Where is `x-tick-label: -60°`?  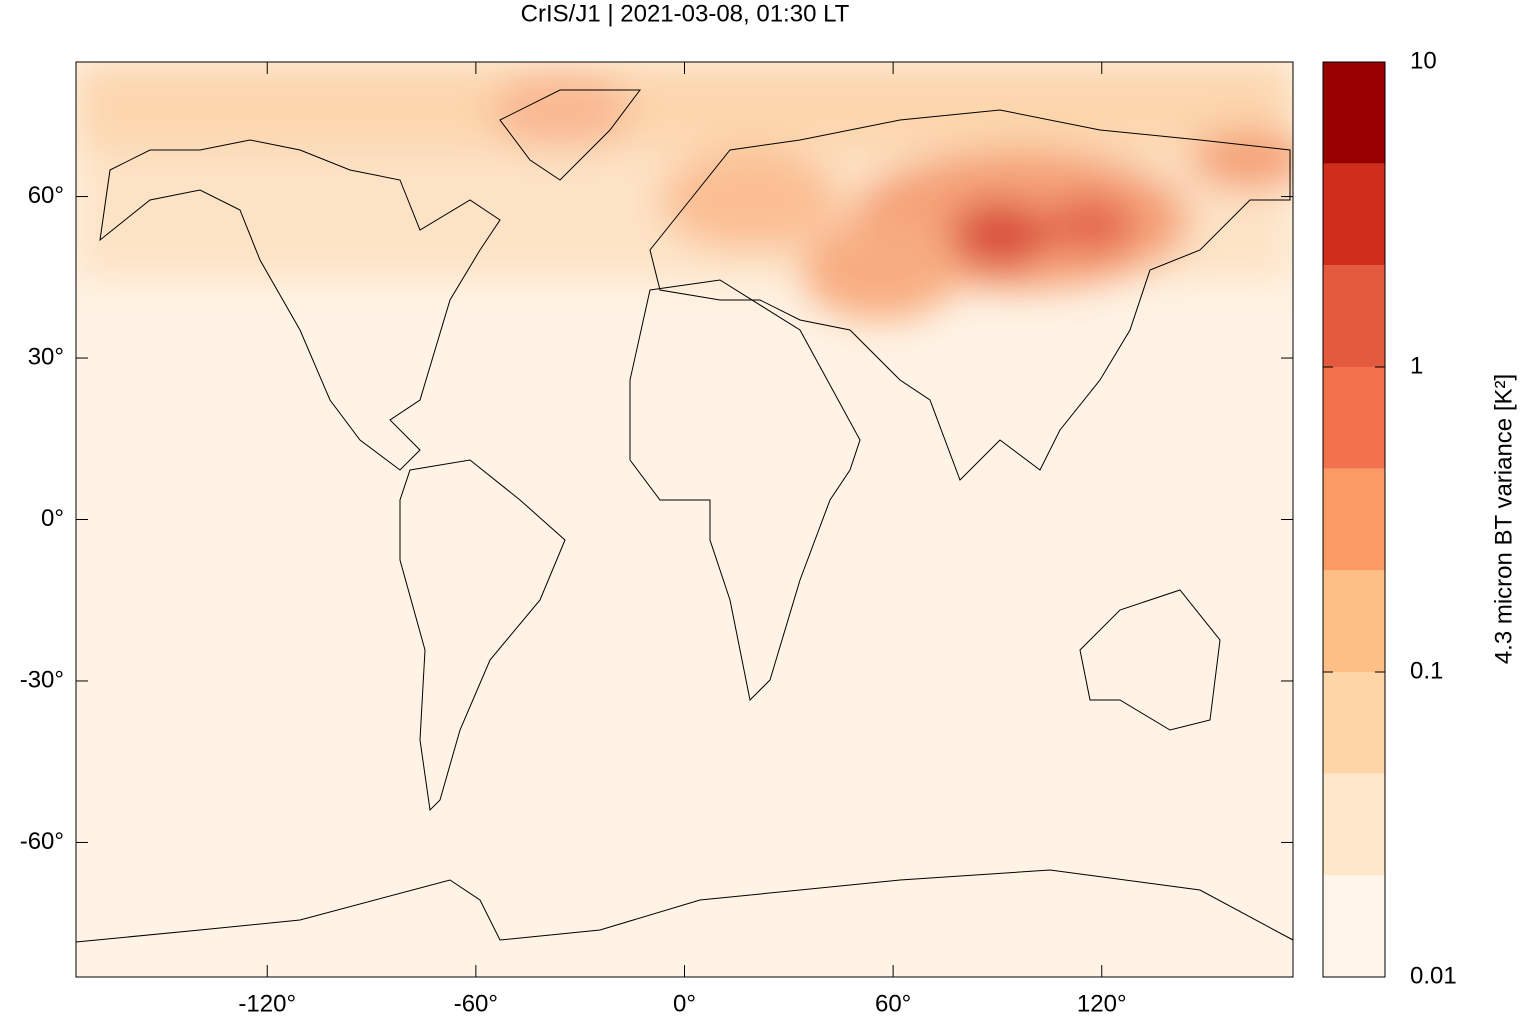 x-tick-label: -60° is located at coordinates (476, 1003).